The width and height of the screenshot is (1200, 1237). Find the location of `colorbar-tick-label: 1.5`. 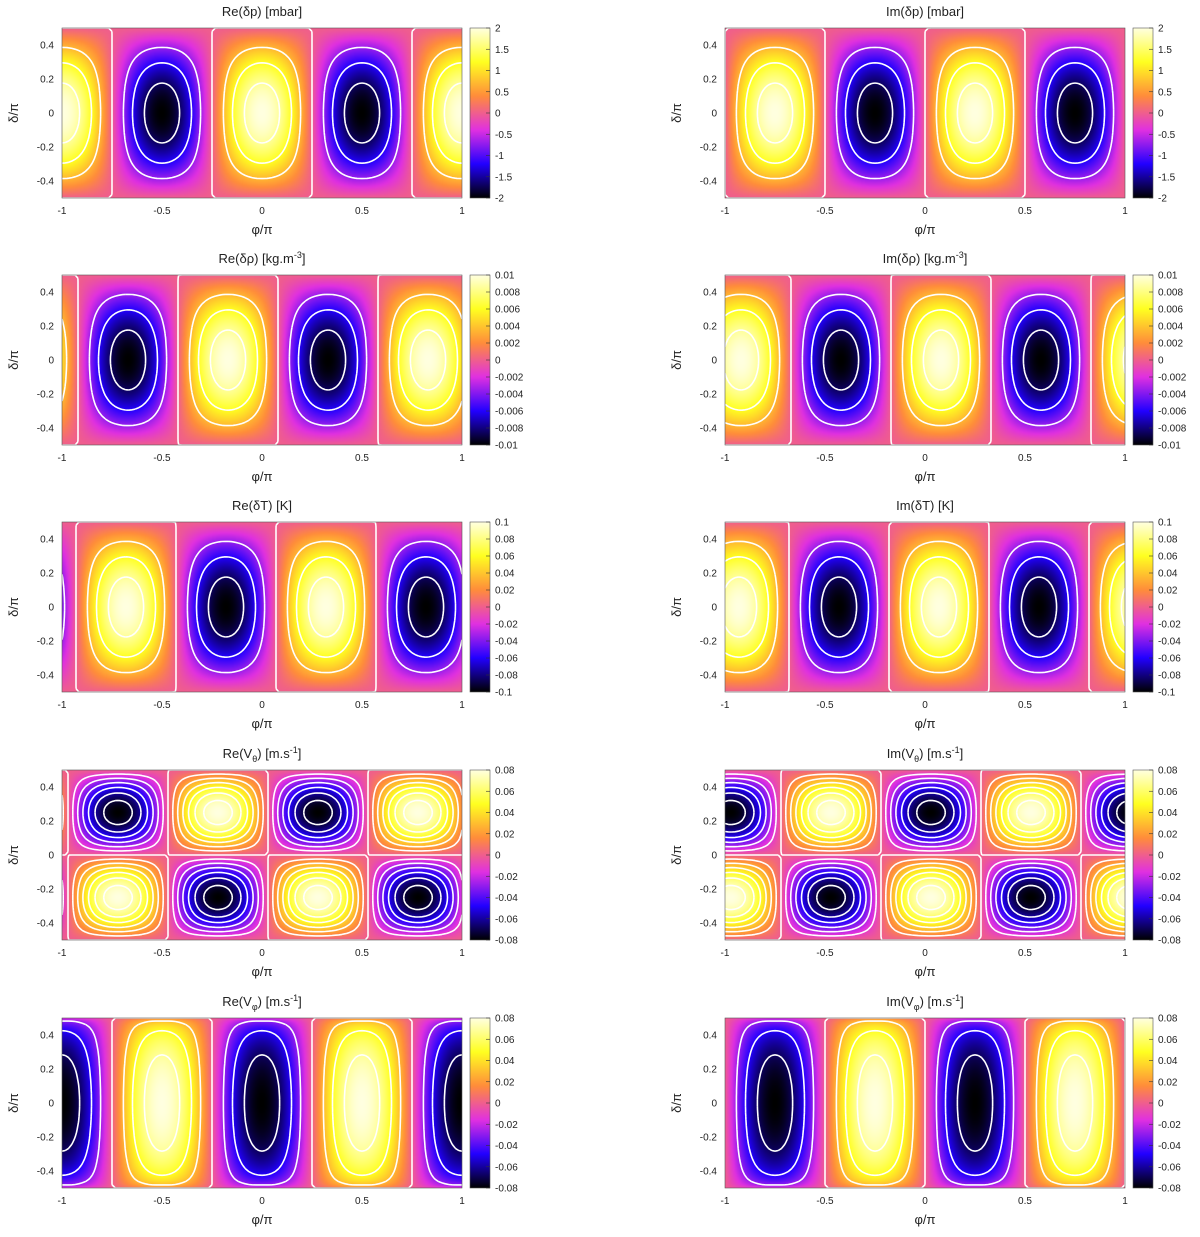

colorbar-tick-label: 1.5 is located at coordinates (502, 50).